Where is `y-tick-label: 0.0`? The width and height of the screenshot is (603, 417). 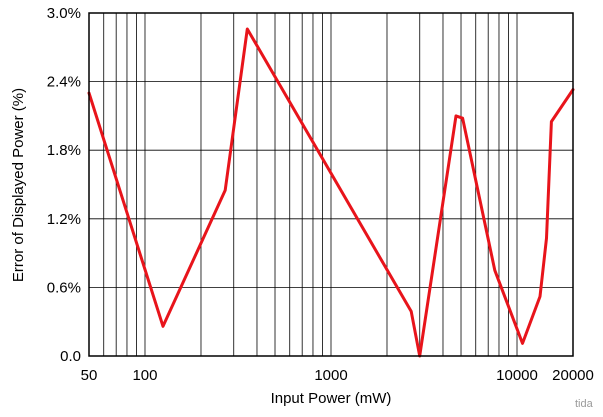
y-tick-label: 0.0 is located at coordinates (70, 356).